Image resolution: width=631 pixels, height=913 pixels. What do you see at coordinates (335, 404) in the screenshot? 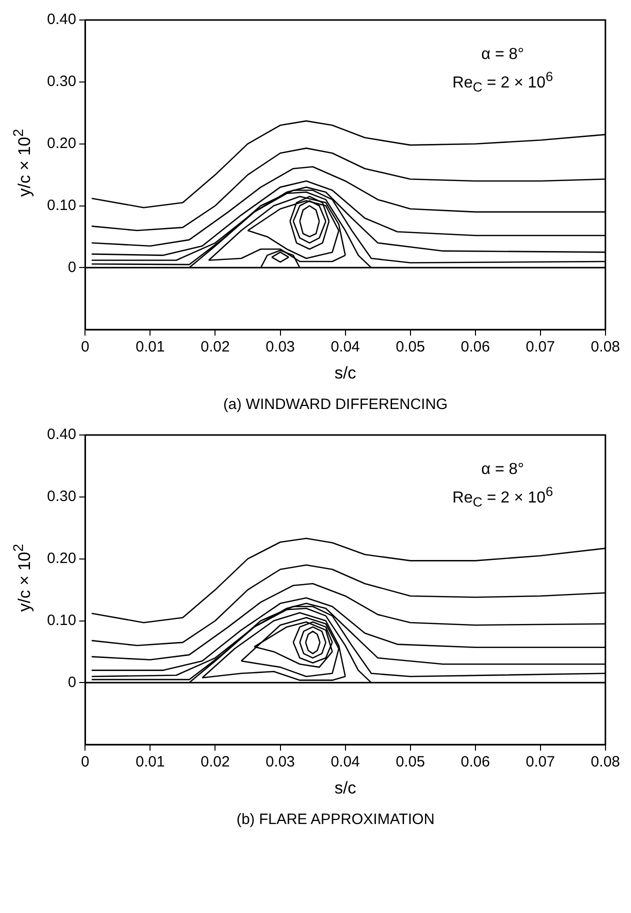
I see `text: (a) WINDWARD DIFFERENCING` at bounding box center [335, 404].